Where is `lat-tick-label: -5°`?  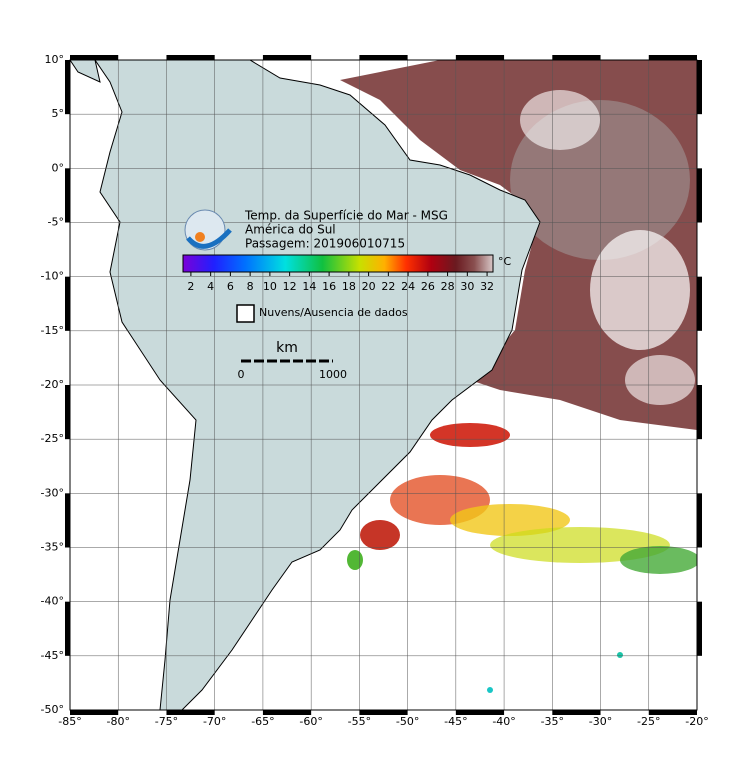
lat-tick-label: -5° is located at coordinates (56, 222).